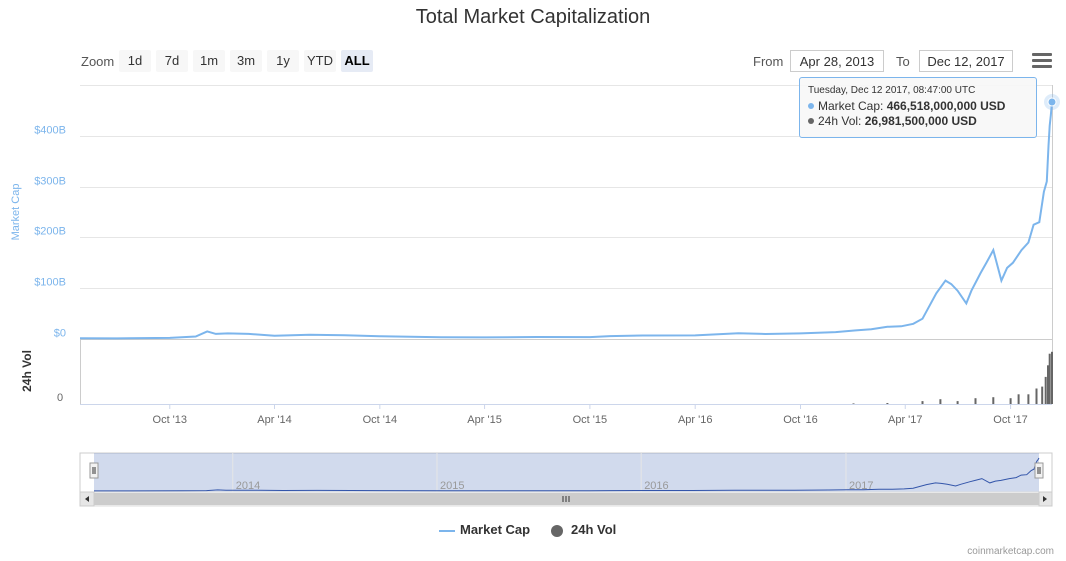  I want to click on range-from-label: From, so click(768, 61).